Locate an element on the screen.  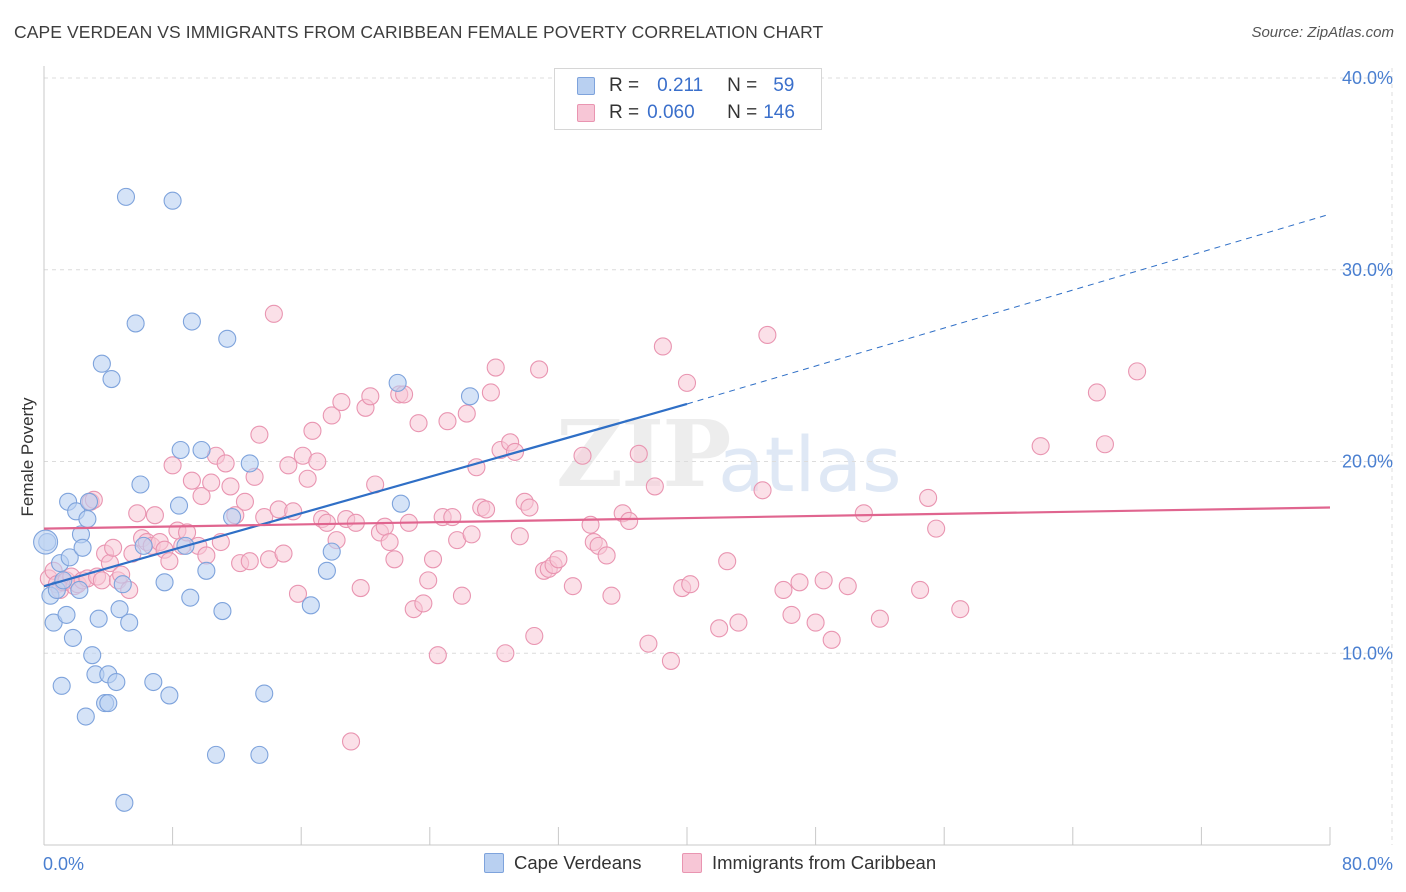
legend-r-value: 0.060 is located at coordinates (671, 112).